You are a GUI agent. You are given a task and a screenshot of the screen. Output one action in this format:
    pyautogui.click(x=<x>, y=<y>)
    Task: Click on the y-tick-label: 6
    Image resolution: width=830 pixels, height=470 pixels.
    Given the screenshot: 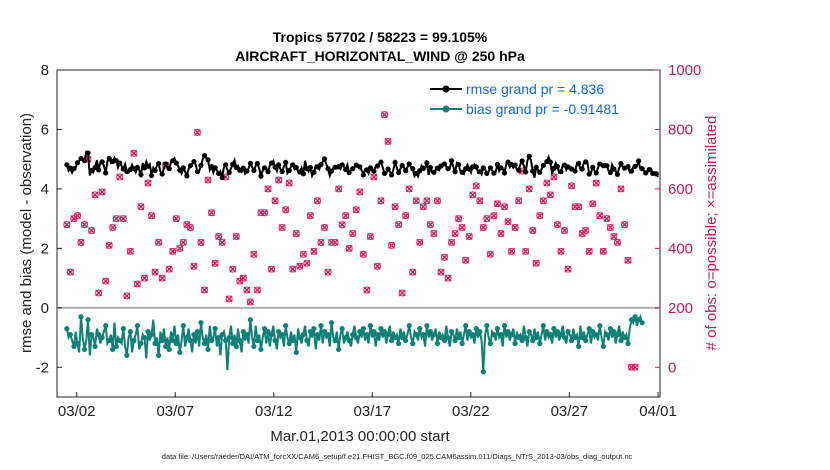 What is the action you would take?
    pyautogui.click(x=45, y=129)
    